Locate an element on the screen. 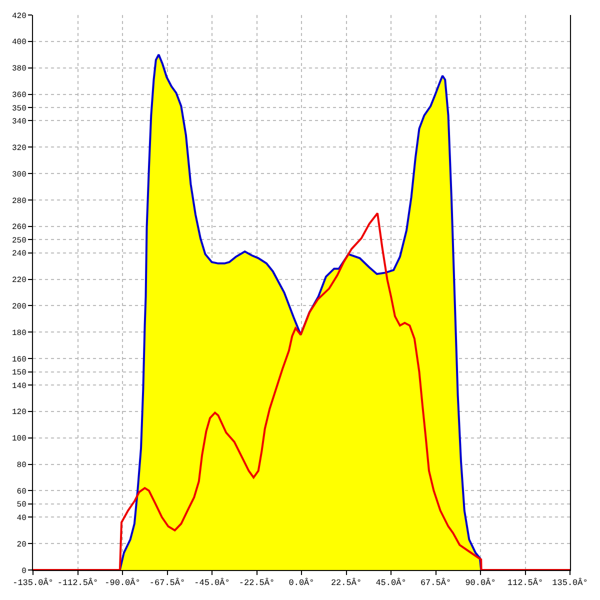 The height and width of the screenshot is (600, 600). y-tick-label: 300 is located at coordinates (19, 175).